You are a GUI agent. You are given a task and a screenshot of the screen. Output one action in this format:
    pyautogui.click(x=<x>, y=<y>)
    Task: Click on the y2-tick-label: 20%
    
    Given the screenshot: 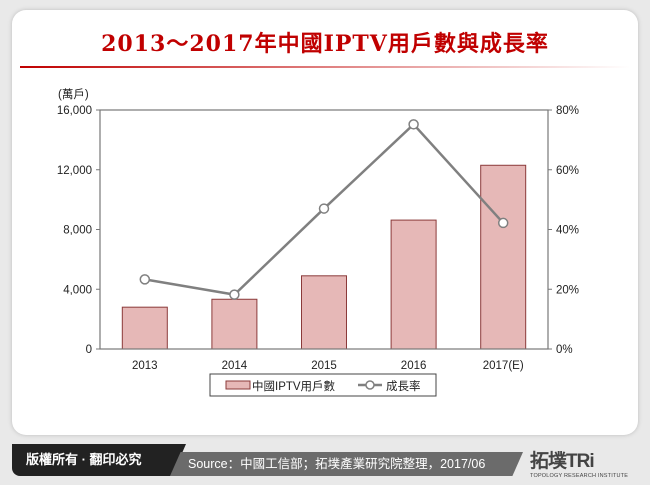 What is the action you would take?
    pyautogui.click(x=567, y=290)
    